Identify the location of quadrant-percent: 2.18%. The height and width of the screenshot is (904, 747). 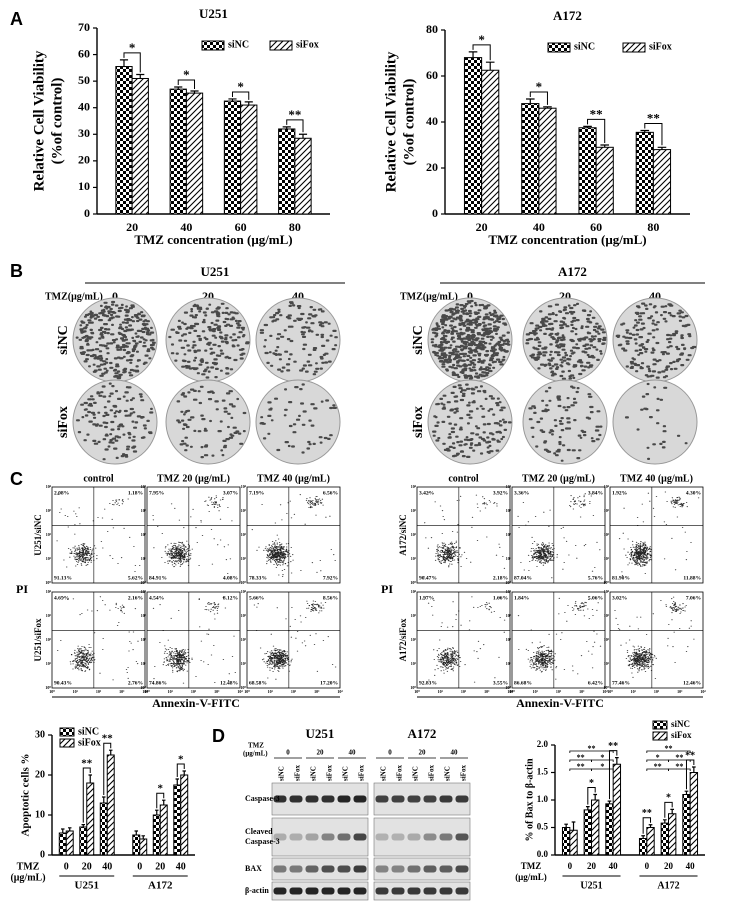
(500, 578).